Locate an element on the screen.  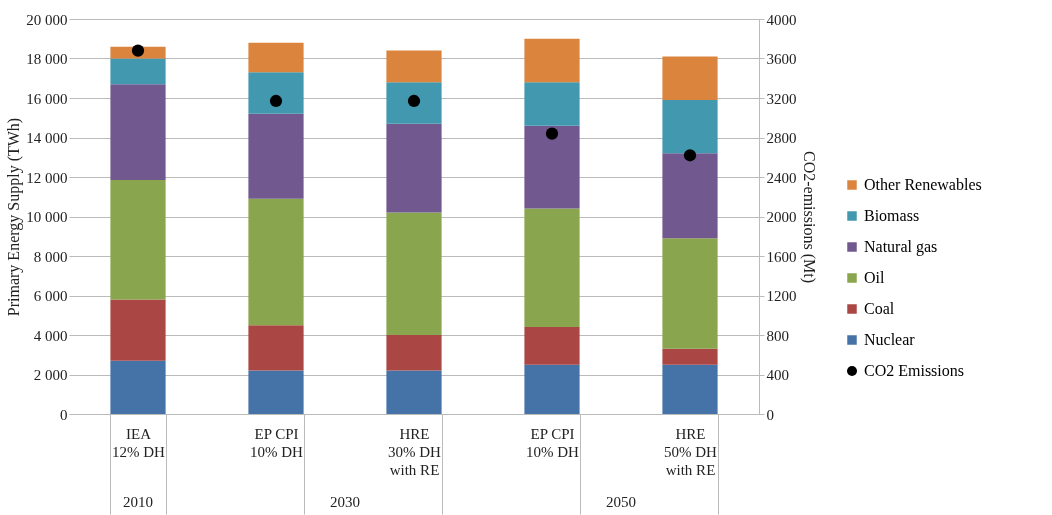
y2-tick-label: 0 is located at coordinates (770, 414).